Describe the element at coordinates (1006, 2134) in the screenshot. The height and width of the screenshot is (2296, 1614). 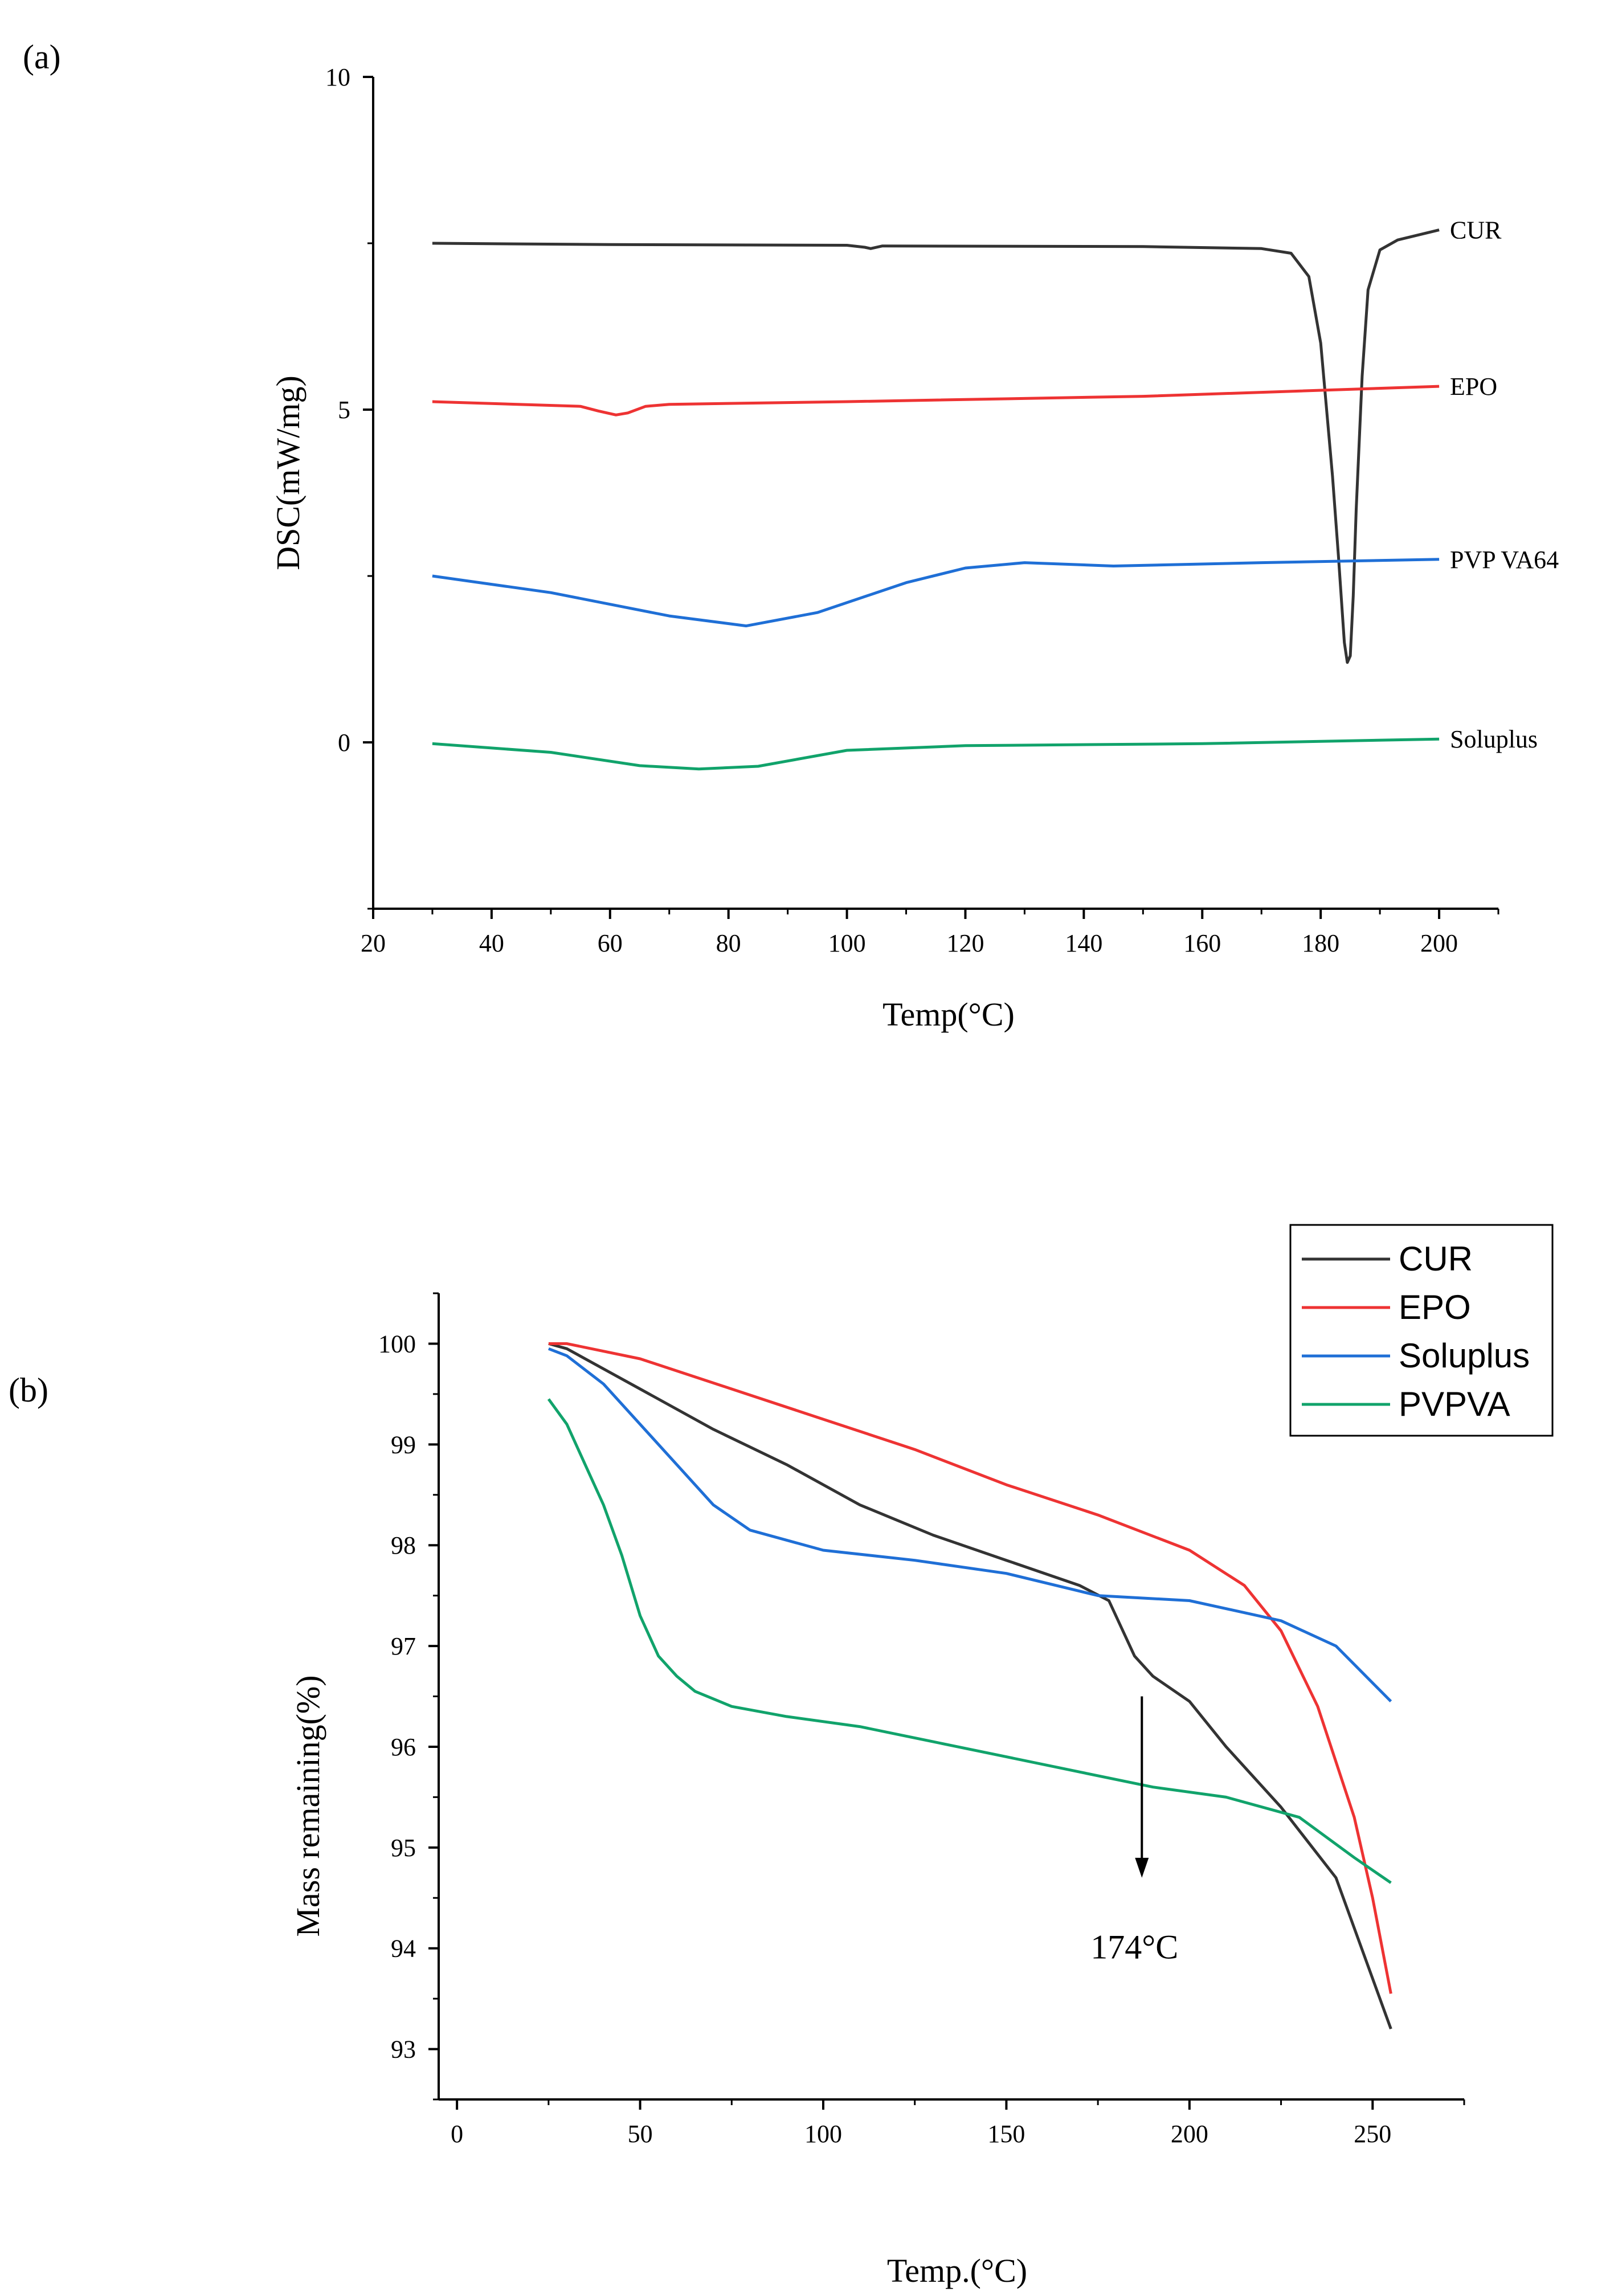
I see `x-tick-label: 150` at that location.